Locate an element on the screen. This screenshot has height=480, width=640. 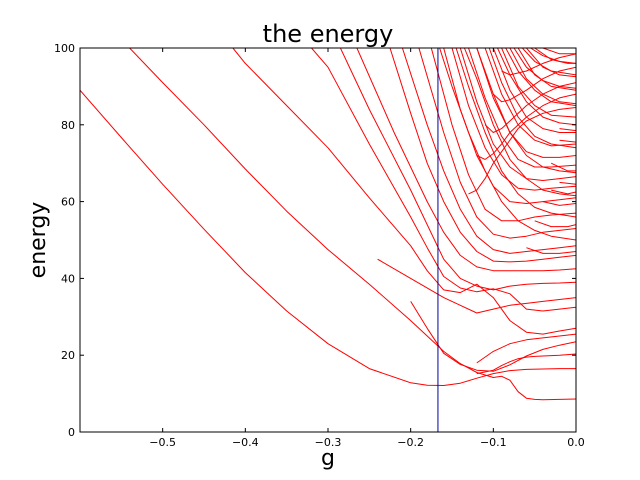
y-tick-label: 0 is located at coordinates (71, 432).